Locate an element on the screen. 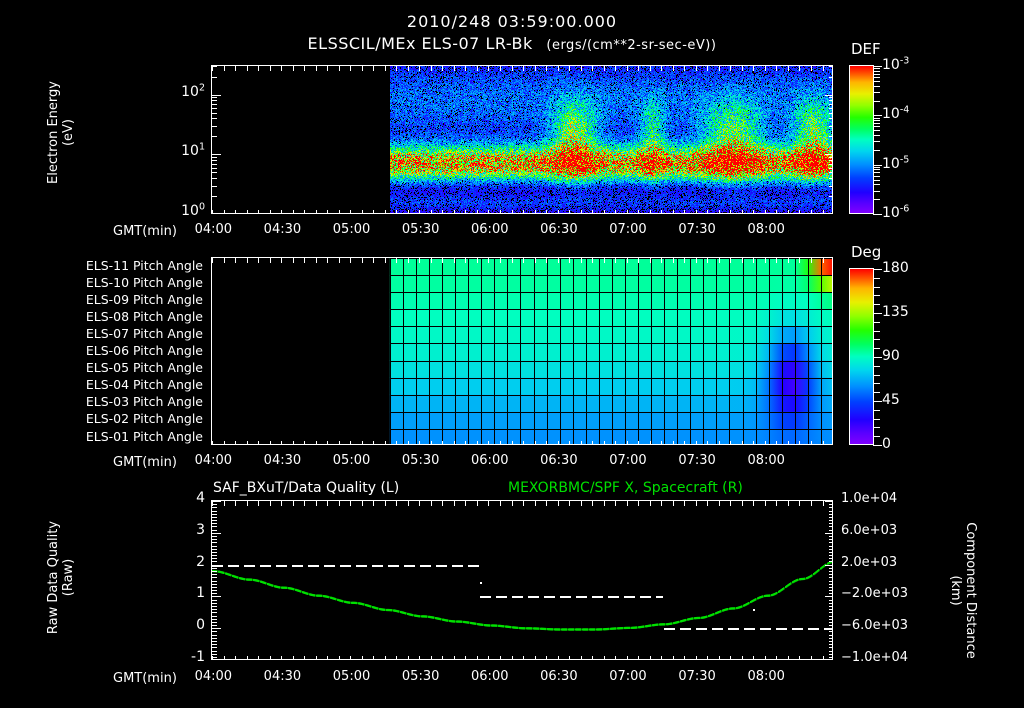 This screenshot has width=1024, height=708. pitch-panel-gmt-label: GMT(min) is located at coordinates (145, 462).